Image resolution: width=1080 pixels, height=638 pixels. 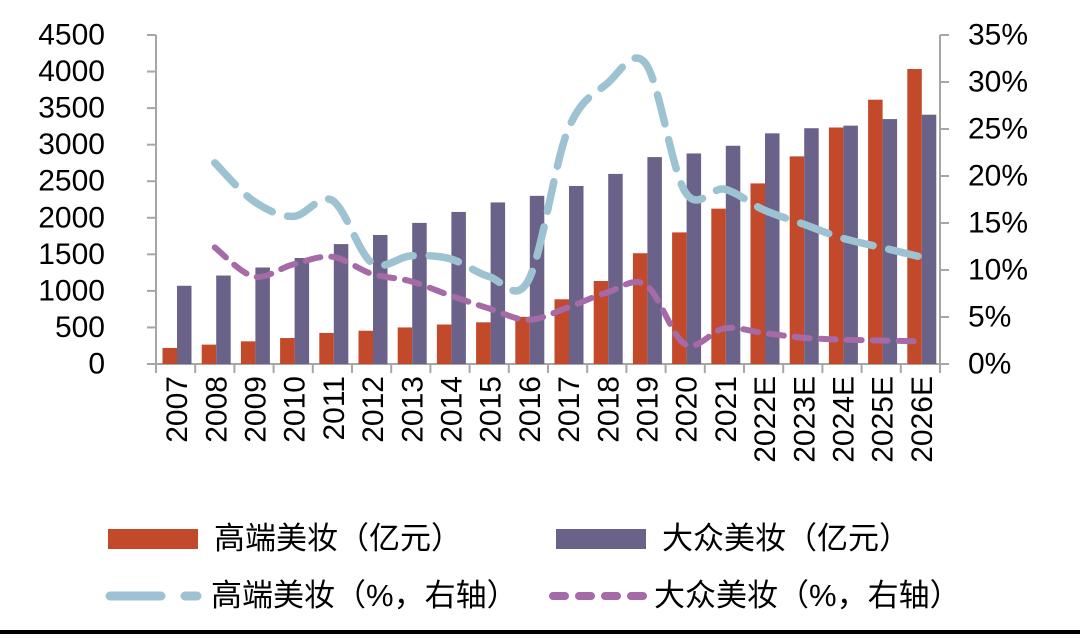 I want to click on x-axis-label-2010: 2010, so click(x=295, y=409).